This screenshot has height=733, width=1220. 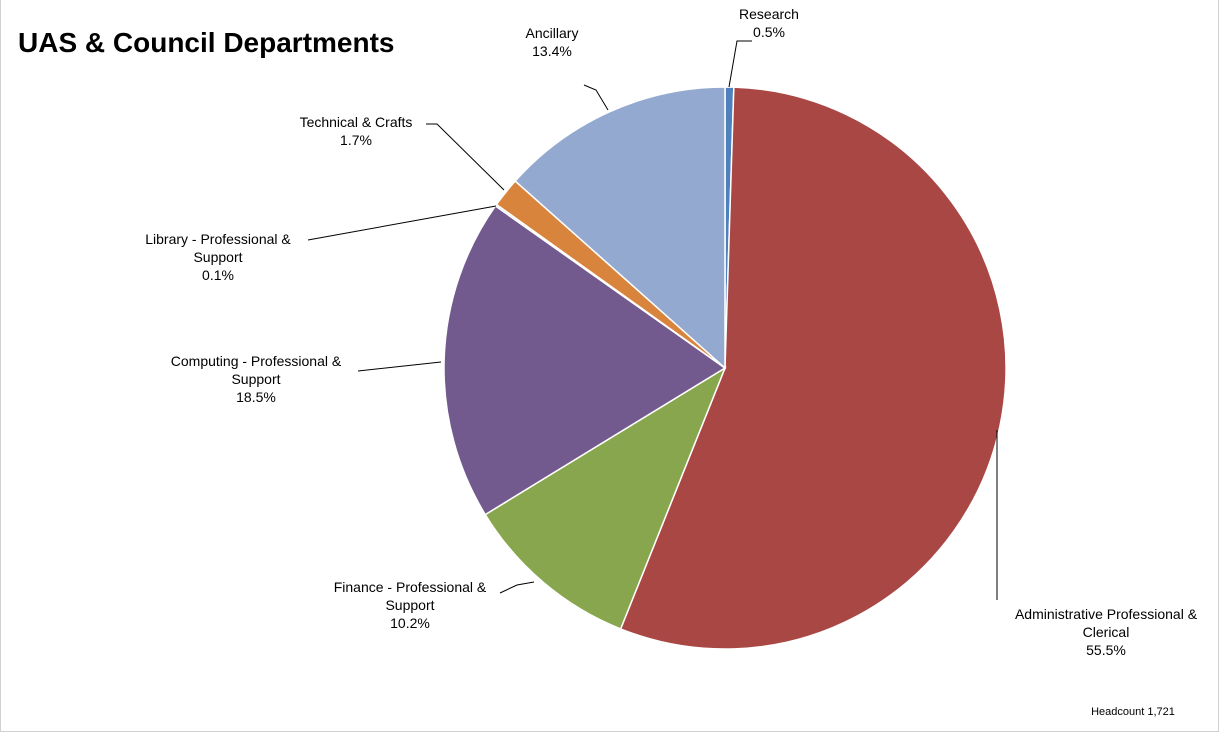 I want to click on pie-slice-ancillary, so click(x=620, y=228).